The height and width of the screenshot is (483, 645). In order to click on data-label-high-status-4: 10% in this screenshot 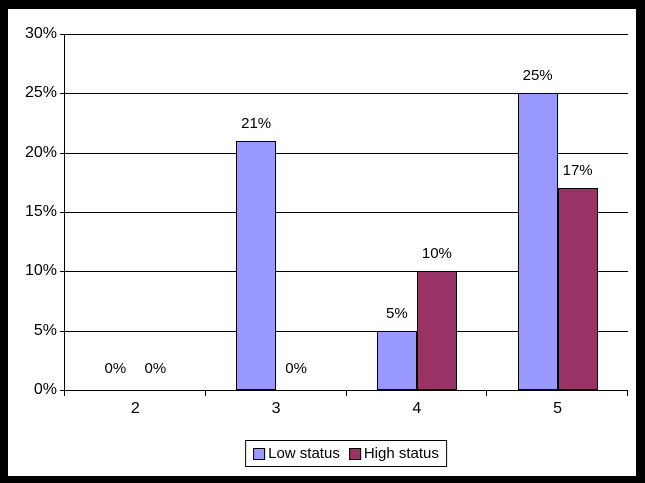, I will do `click(436, 254)`.